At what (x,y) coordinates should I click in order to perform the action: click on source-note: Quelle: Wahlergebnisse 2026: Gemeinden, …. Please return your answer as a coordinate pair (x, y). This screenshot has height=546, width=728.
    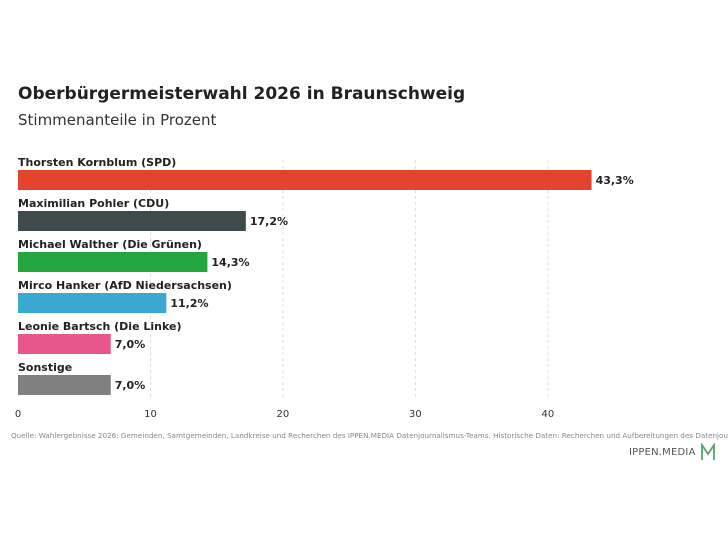
    Looking at the image, I should click on (369, 435).